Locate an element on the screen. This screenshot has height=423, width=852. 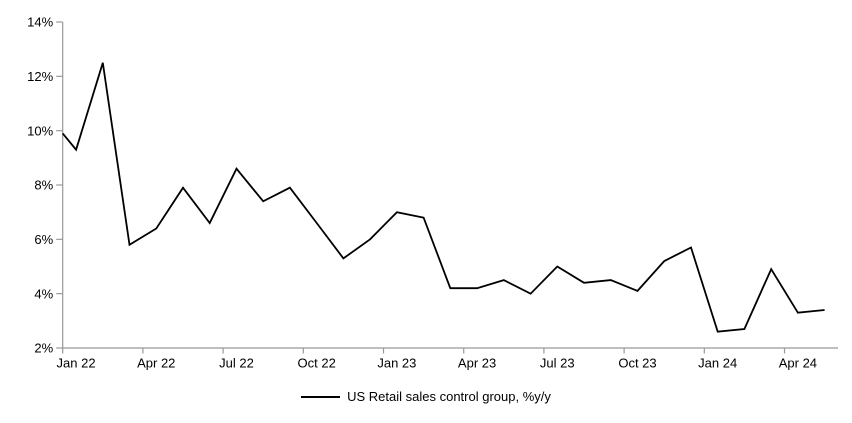
y-tick-label: 12% is located at coordinates (40, 76).